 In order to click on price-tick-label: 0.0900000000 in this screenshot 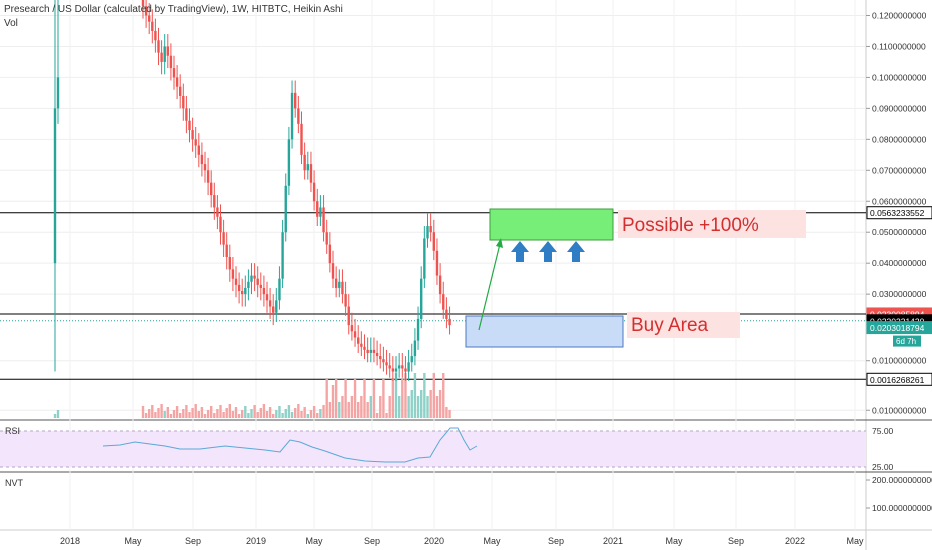, I will do `click(899, 108)`.